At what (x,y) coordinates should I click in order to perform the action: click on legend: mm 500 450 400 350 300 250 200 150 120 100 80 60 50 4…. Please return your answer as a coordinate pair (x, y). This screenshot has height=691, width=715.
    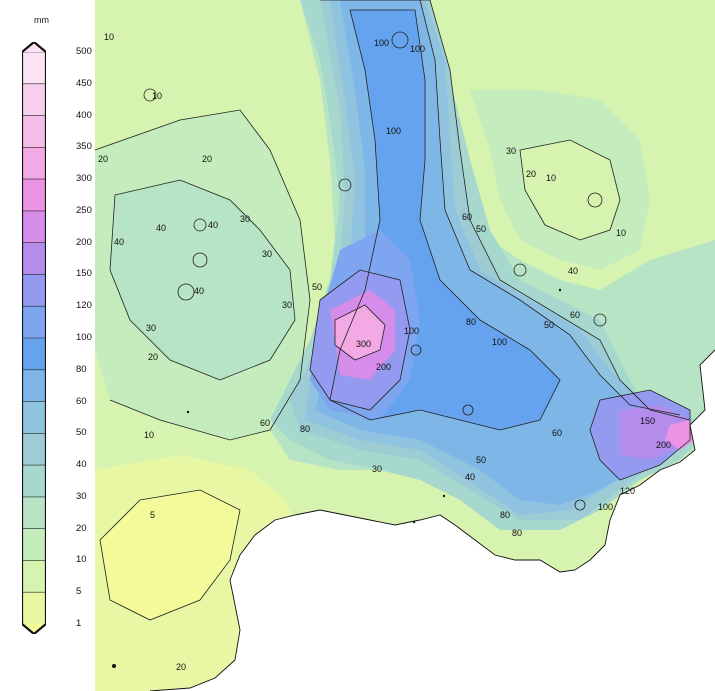
    Looking at the image, I should click on (51, 326).